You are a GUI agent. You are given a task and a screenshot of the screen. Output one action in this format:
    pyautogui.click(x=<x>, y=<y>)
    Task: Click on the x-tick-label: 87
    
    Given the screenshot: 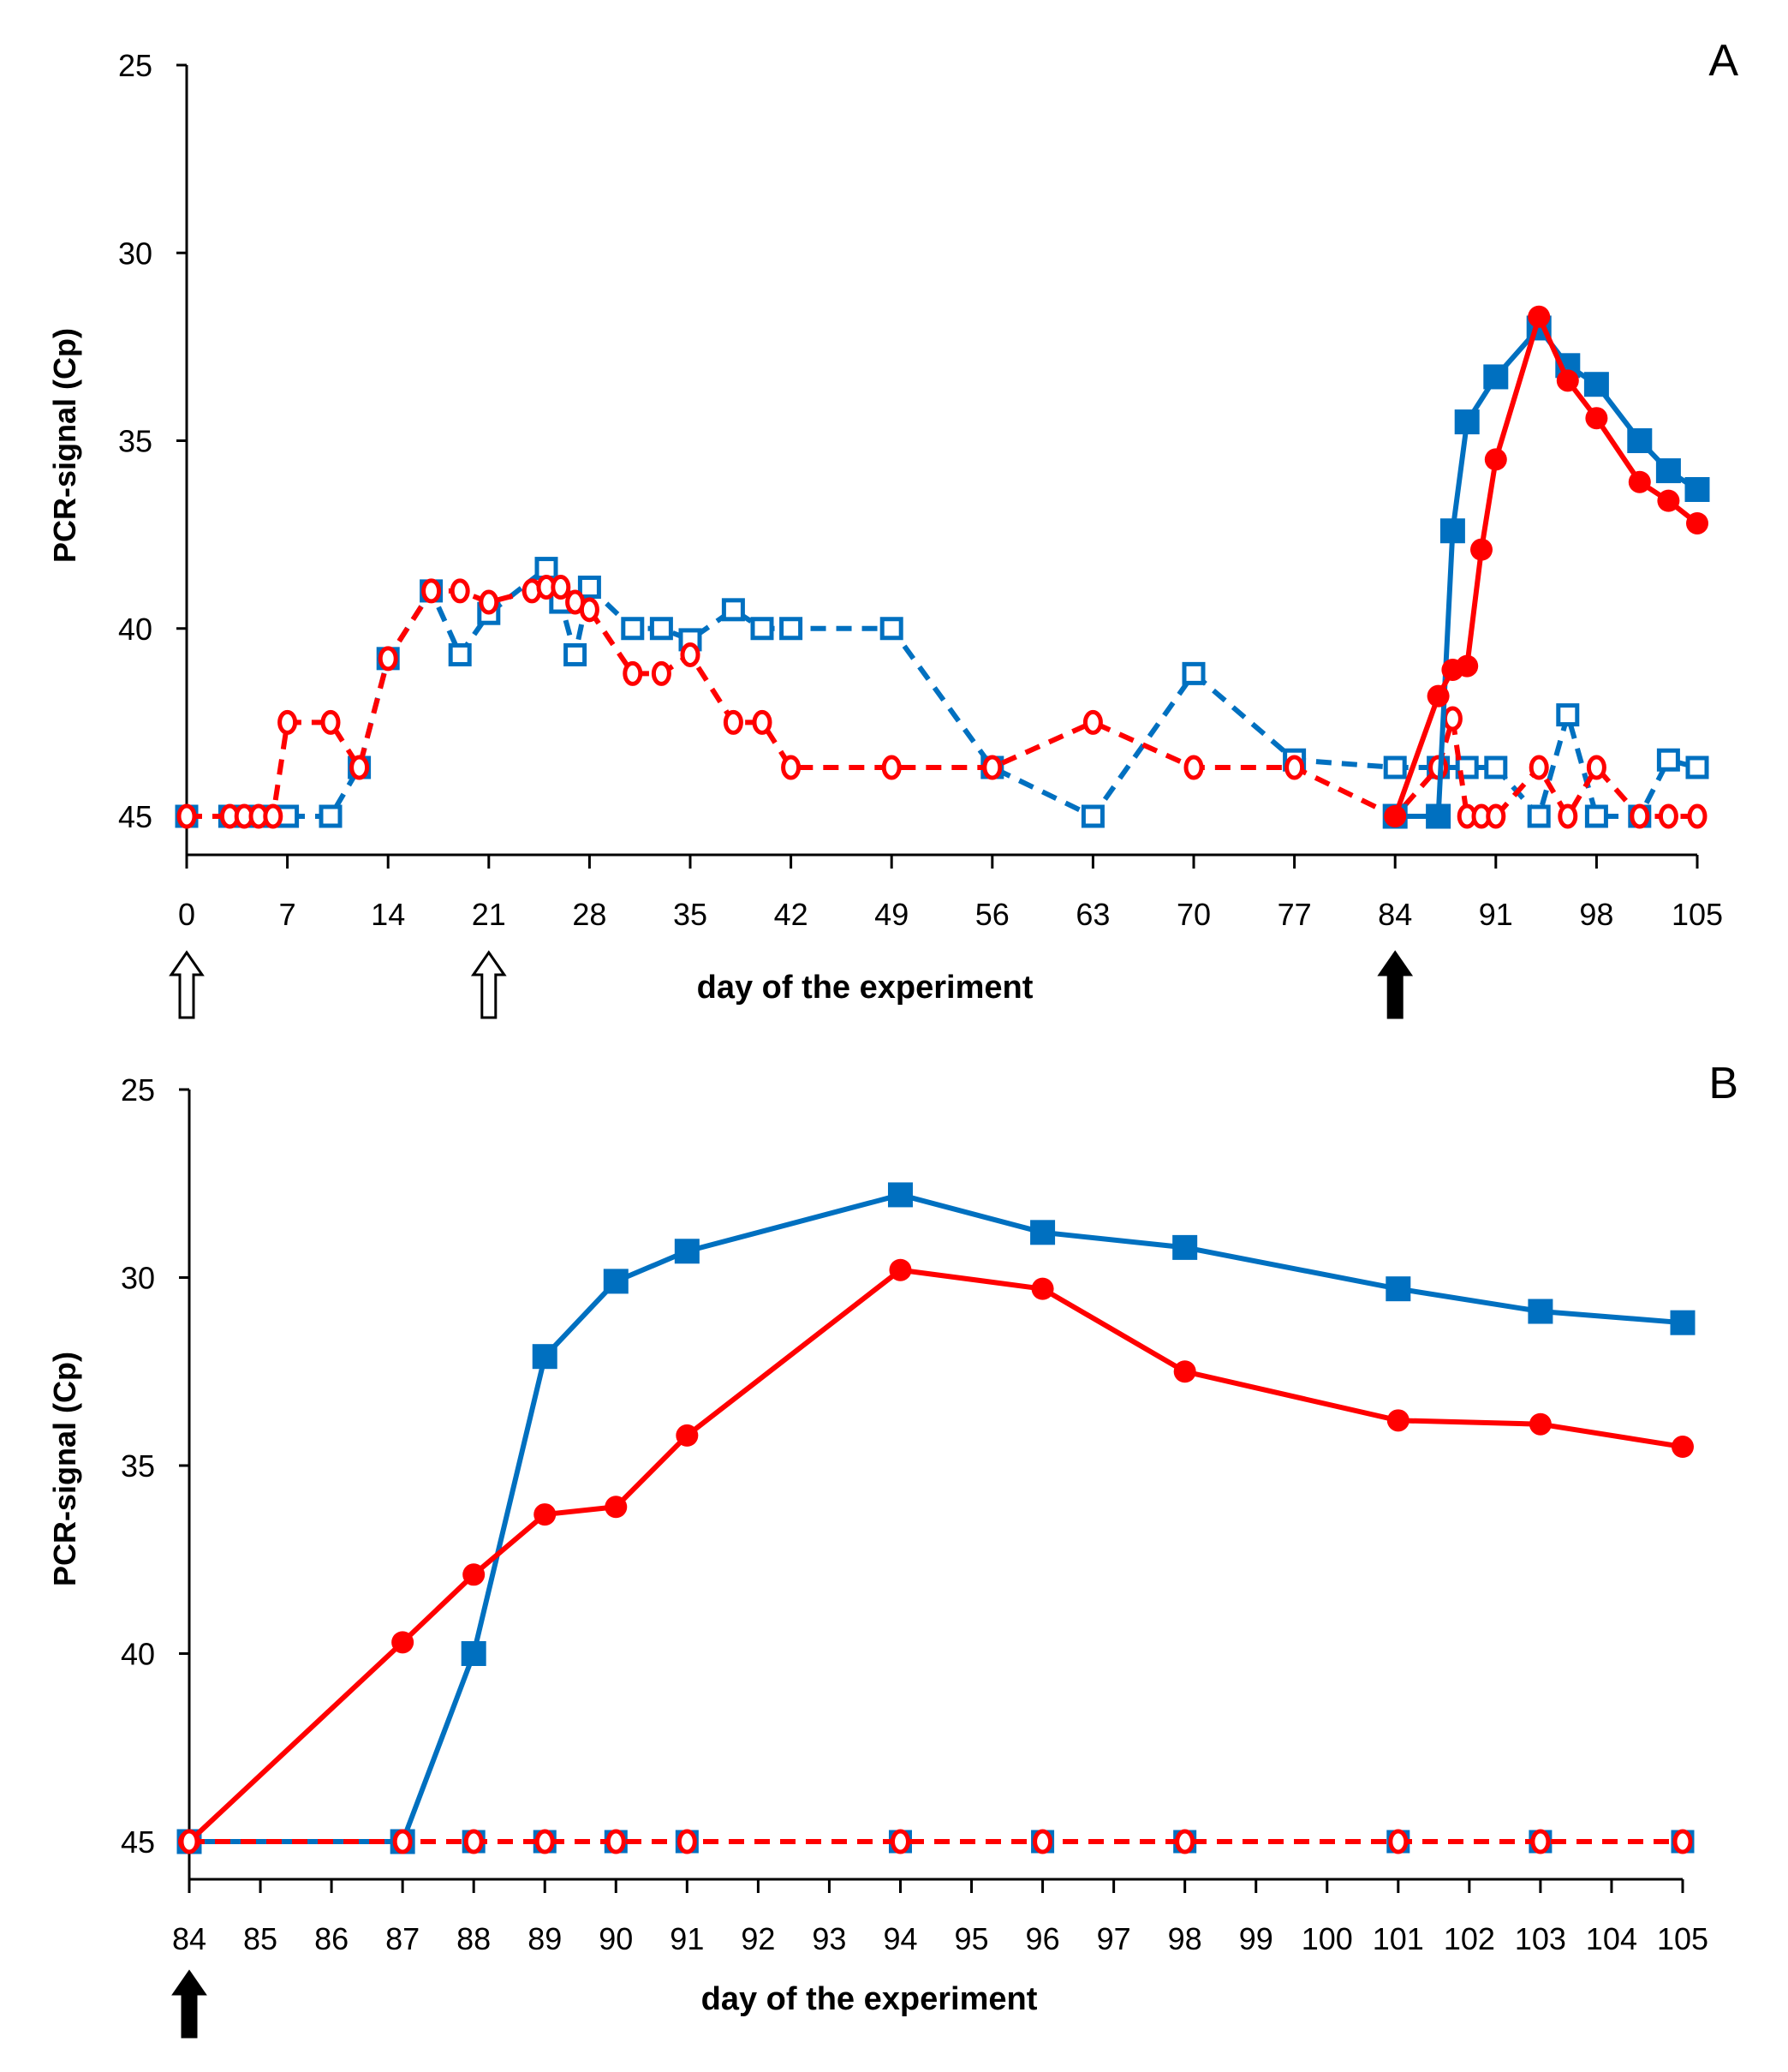 What is the action you would take?
    pyautogui.click(x=403, y=1938)
    